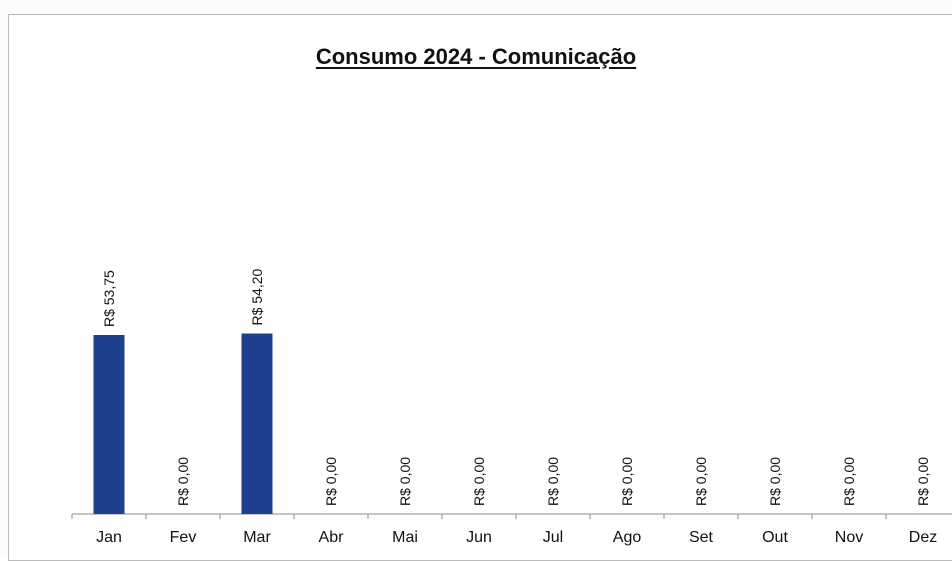 The image size is (952, 561). I want to click on x-tick-label: Mar, so click(257, 537).